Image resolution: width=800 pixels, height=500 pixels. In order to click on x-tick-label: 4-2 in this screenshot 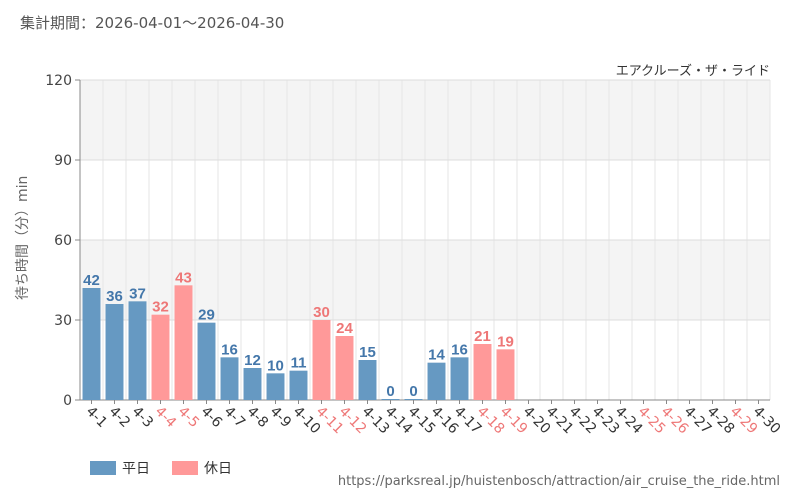, I will do `click(119, 417)`.